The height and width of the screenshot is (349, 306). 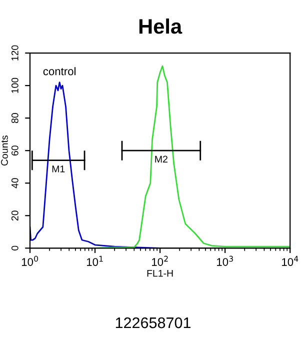 I want to click on x-tick-label: 10$^{3}$, so click(x=225, y=261).